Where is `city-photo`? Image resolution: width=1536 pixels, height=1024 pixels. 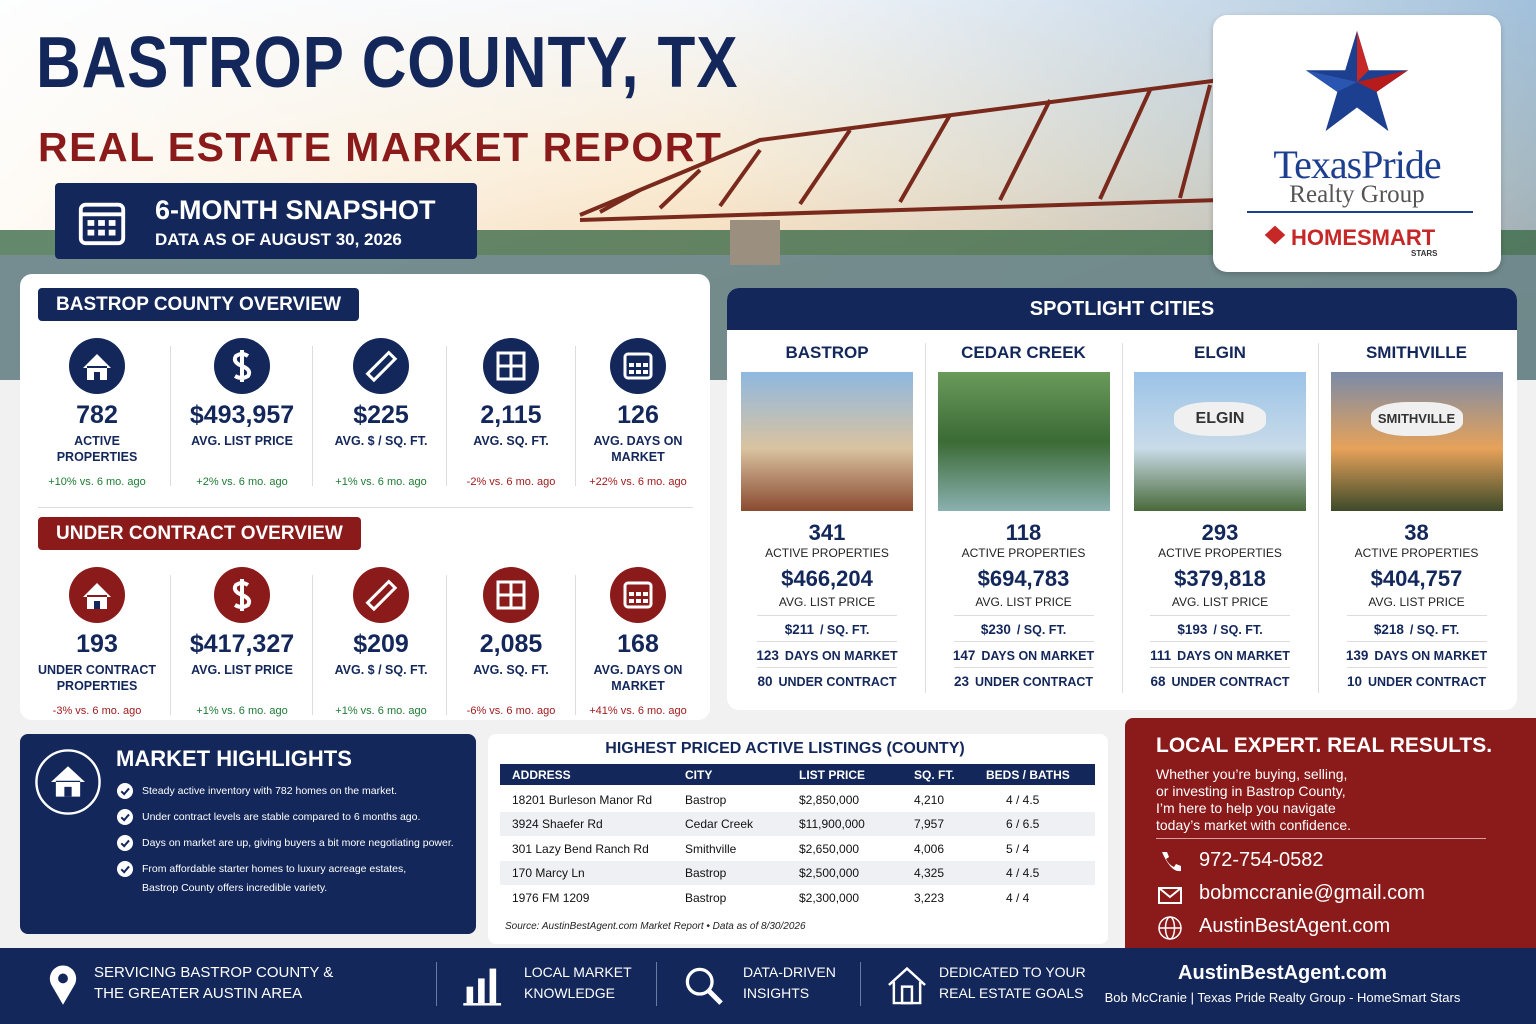
city-photo is located at coordinates (827, 441).